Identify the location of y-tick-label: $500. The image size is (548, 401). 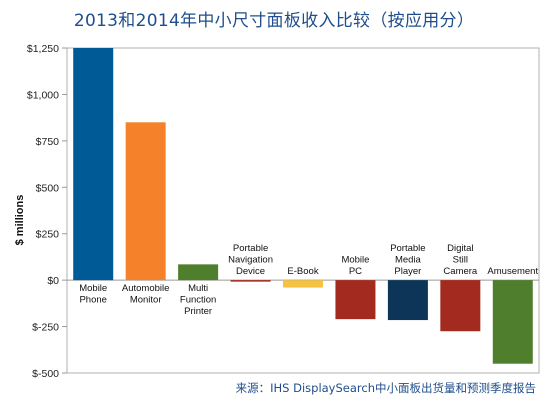
(48, 188).